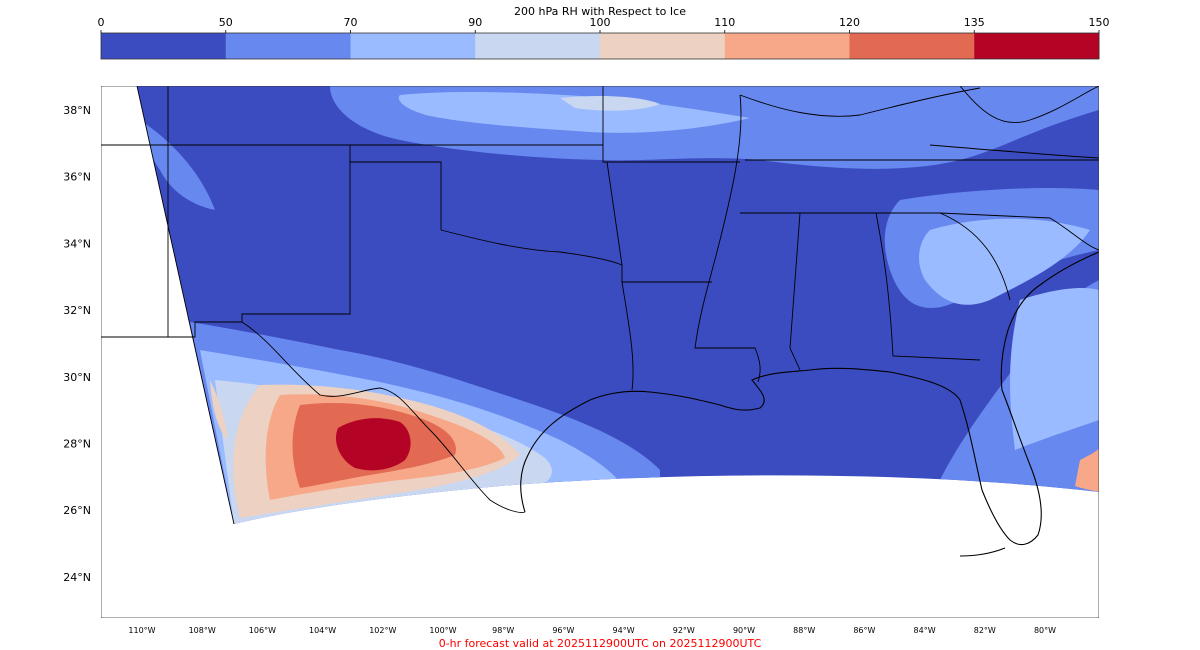  I want to click on longitude-label: 82°W, so click(985, 630).